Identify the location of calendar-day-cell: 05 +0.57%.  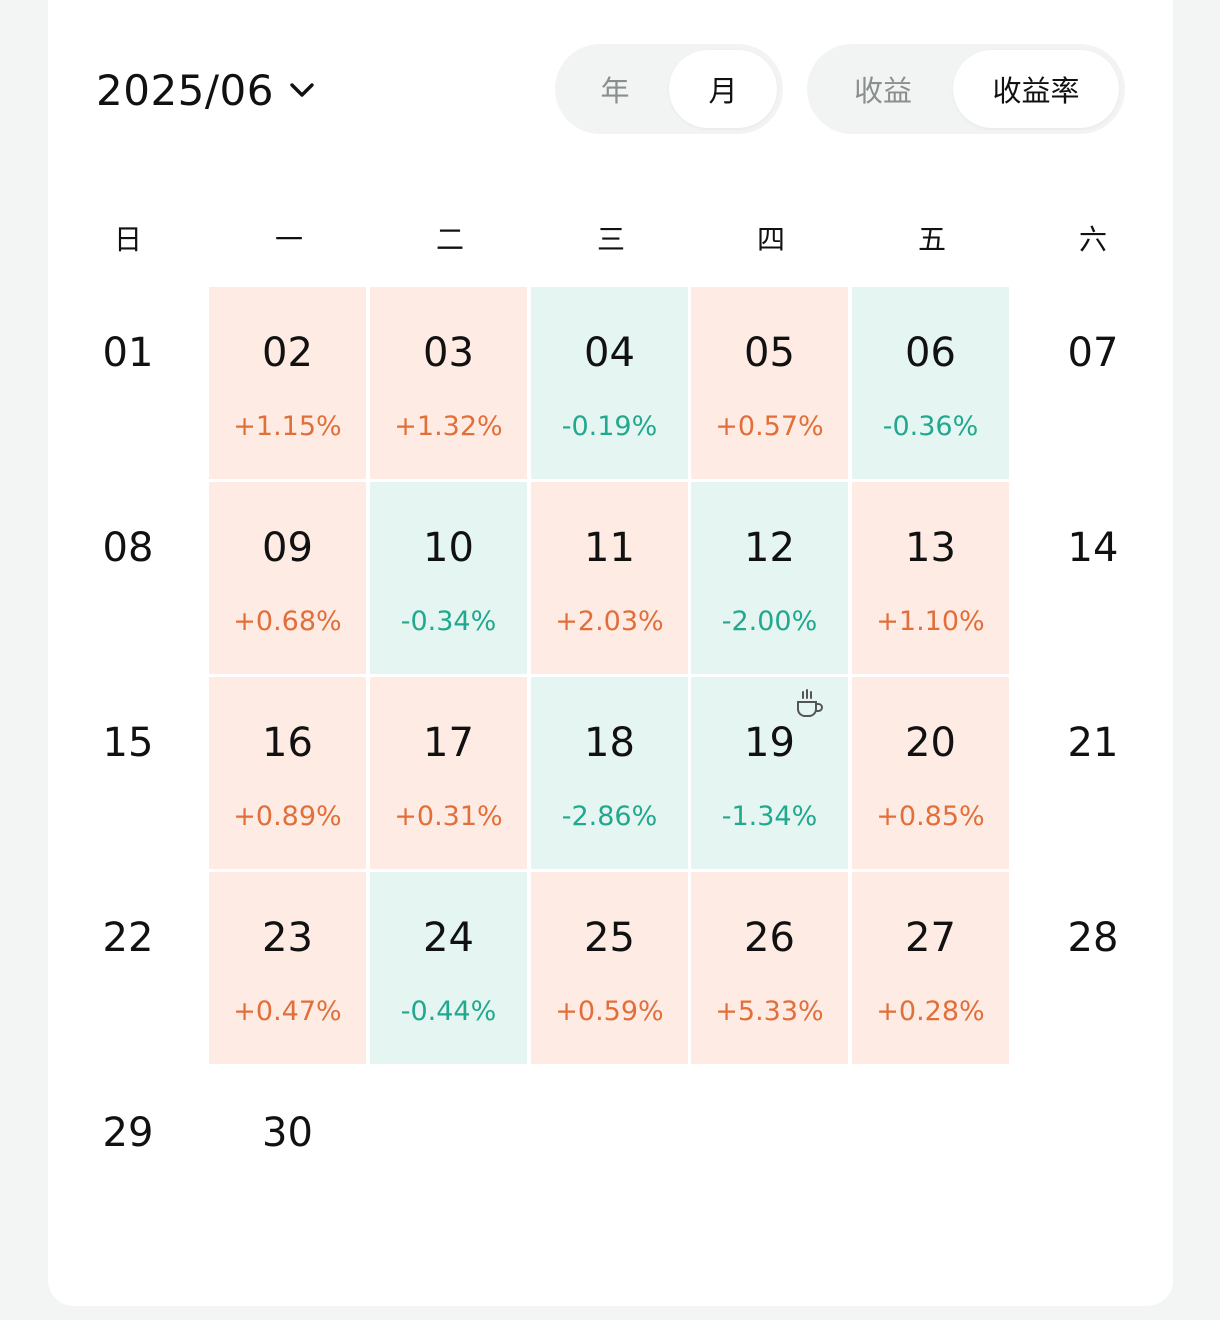
(769, 383).